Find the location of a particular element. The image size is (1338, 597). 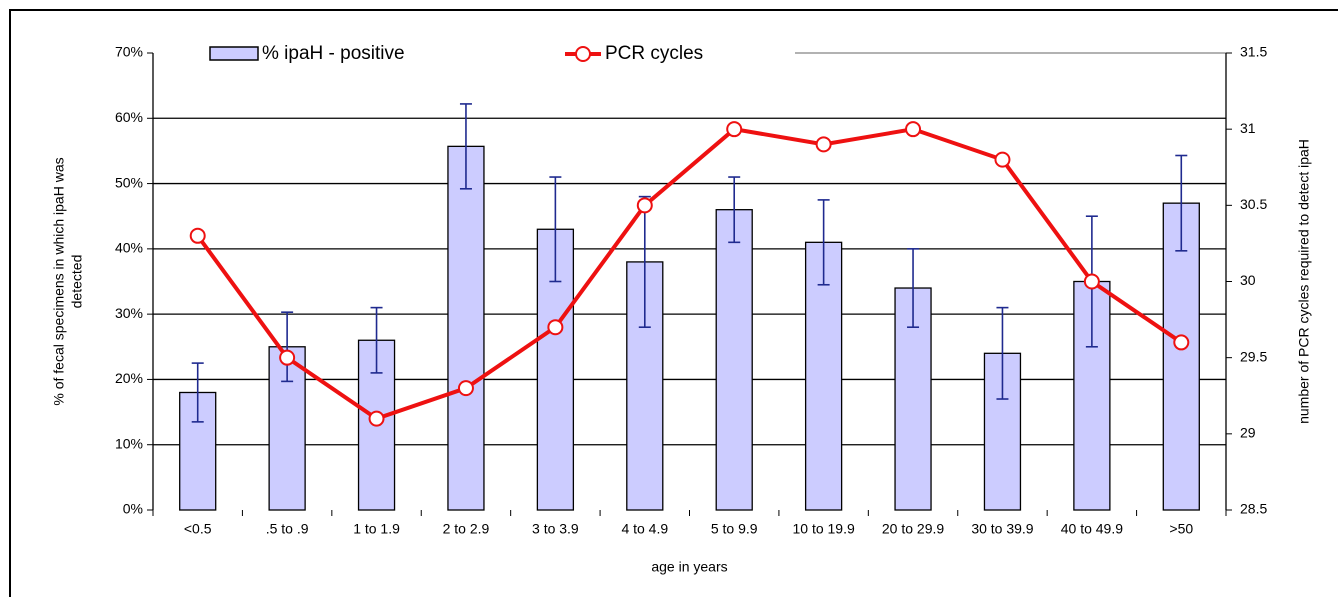

x-tick-label: 2 to 2.9 is located at coordinates (466, 529).